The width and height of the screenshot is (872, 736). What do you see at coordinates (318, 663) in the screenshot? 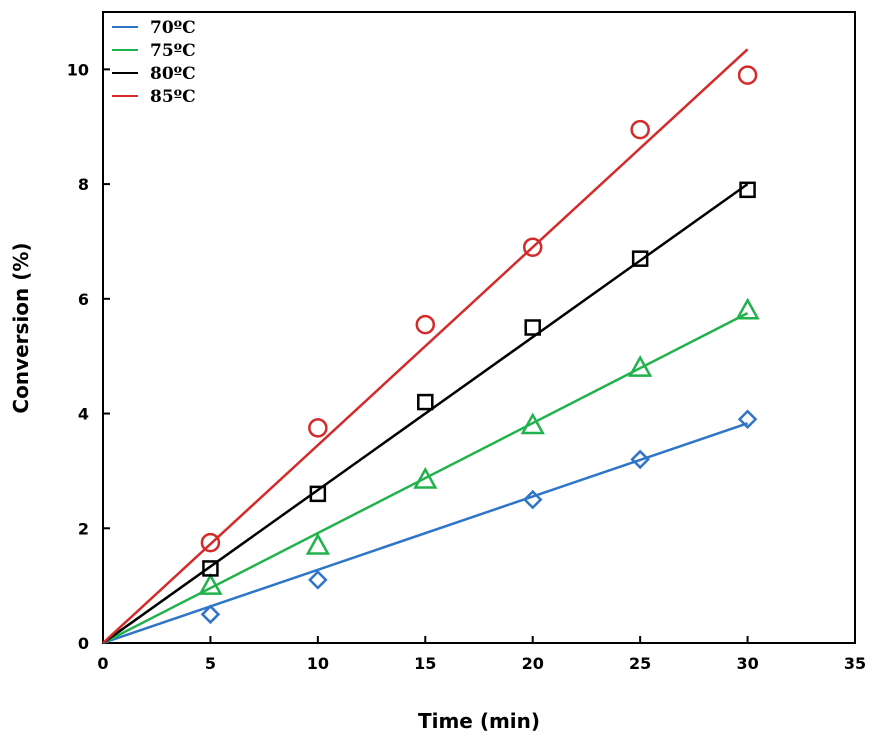
I see `x-tick-label: 10` at bounding box center [318, 663].